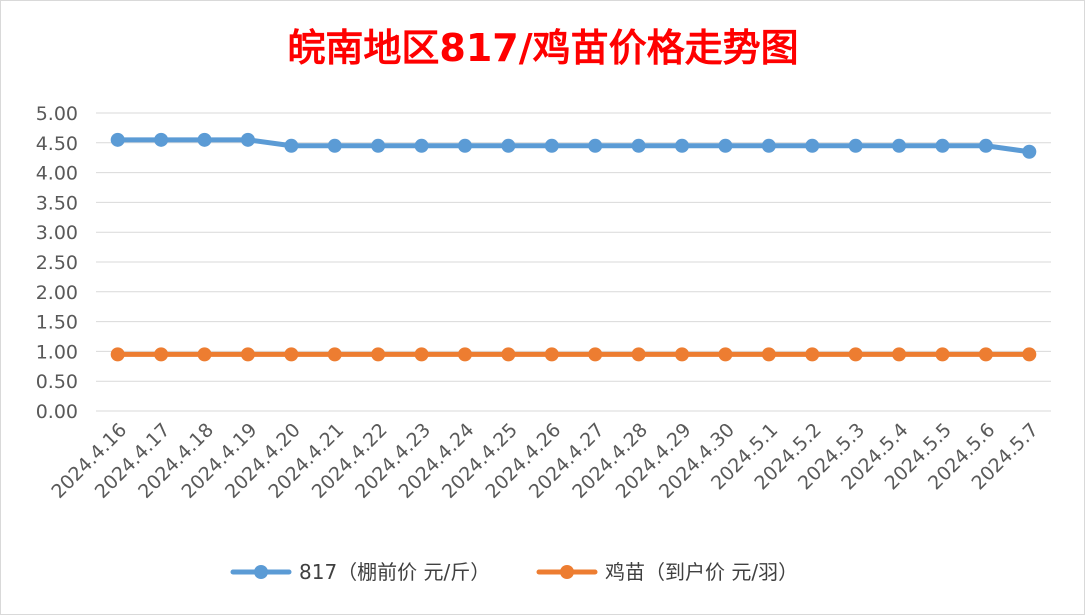 Image resolution: width=1085 pixels, height=616 pixels. Describe the element at coordinates (57, 323) in the screenshot. I see `y-tick-label: 1.50` at that location.